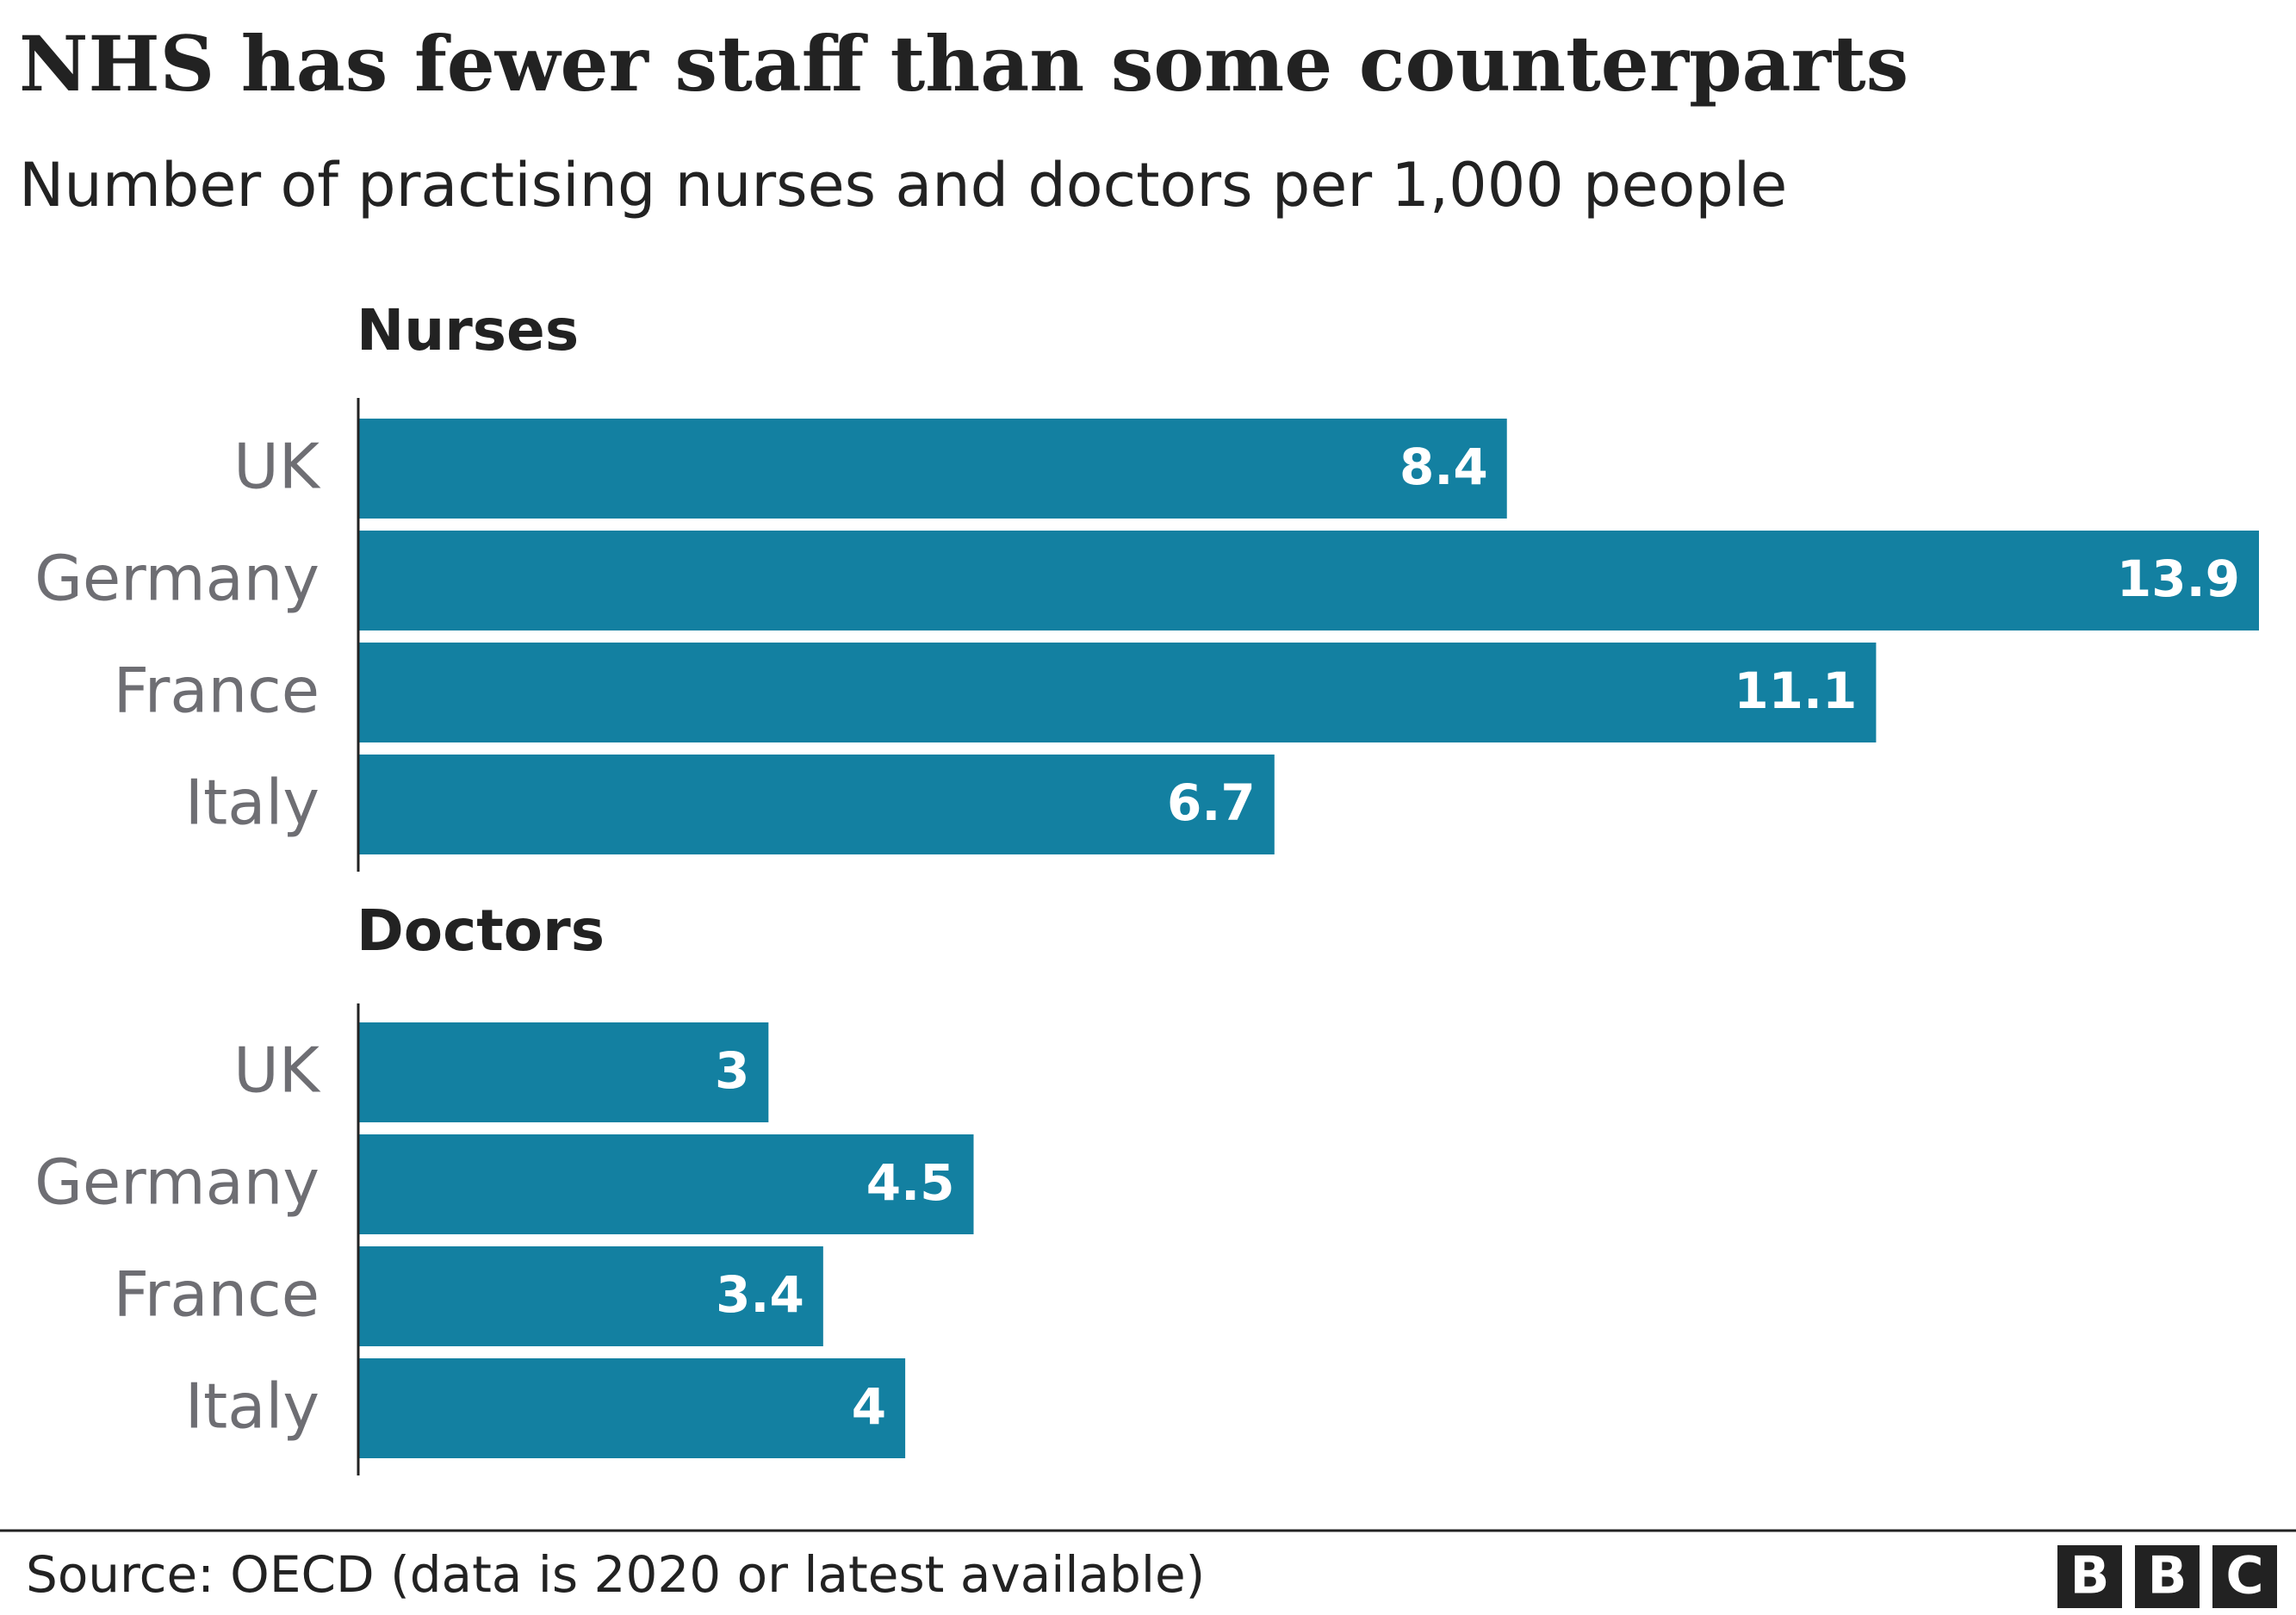 This screenshot has height=1615, width=2296. Describe the element at coordinates (2178, 579) in the screenshot. I see `value-label: 13.9` at that location.